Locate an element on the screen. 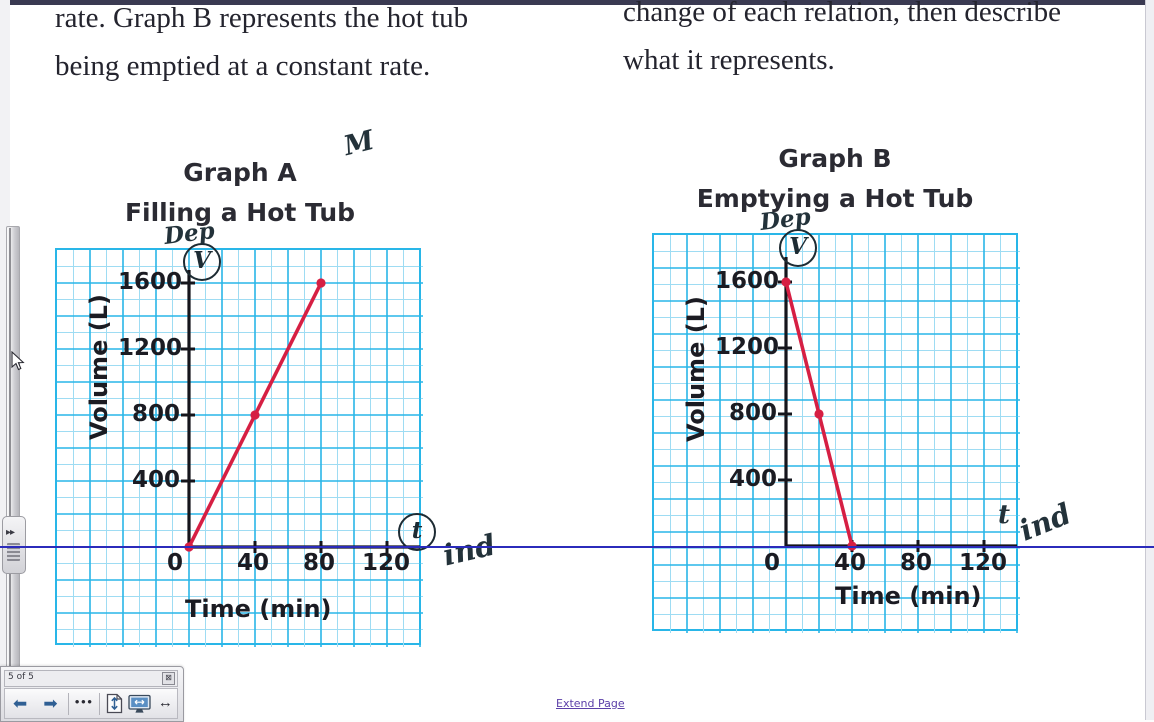 The width and height of the screenshot is (1154, 722). more-options-button: ••• is located at coordinates (83, 703).